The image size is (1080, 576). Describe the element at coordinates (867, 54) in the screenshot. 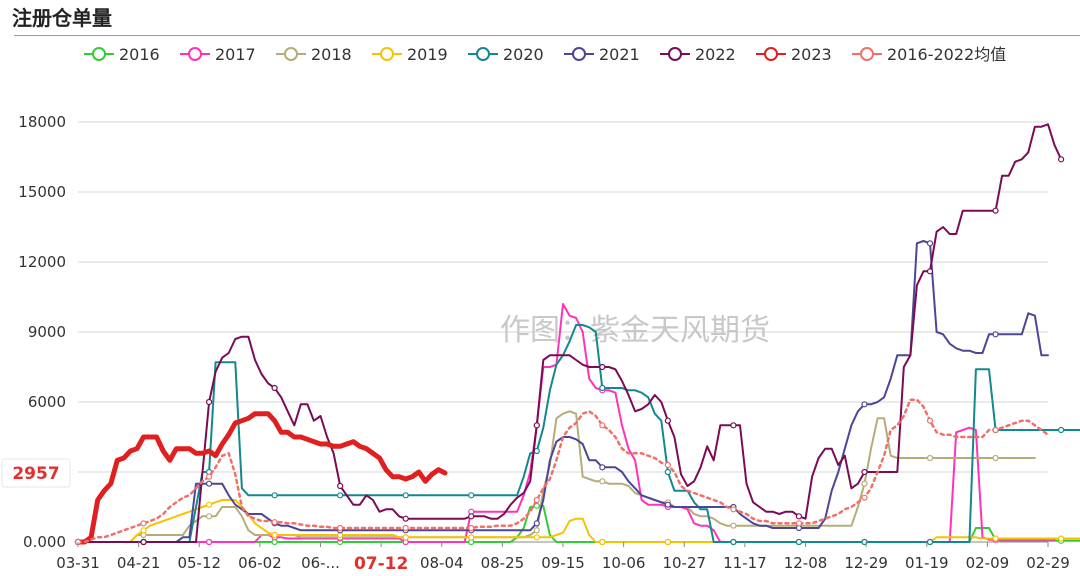

I see `legend-marker-2016-2022均值` at that location.